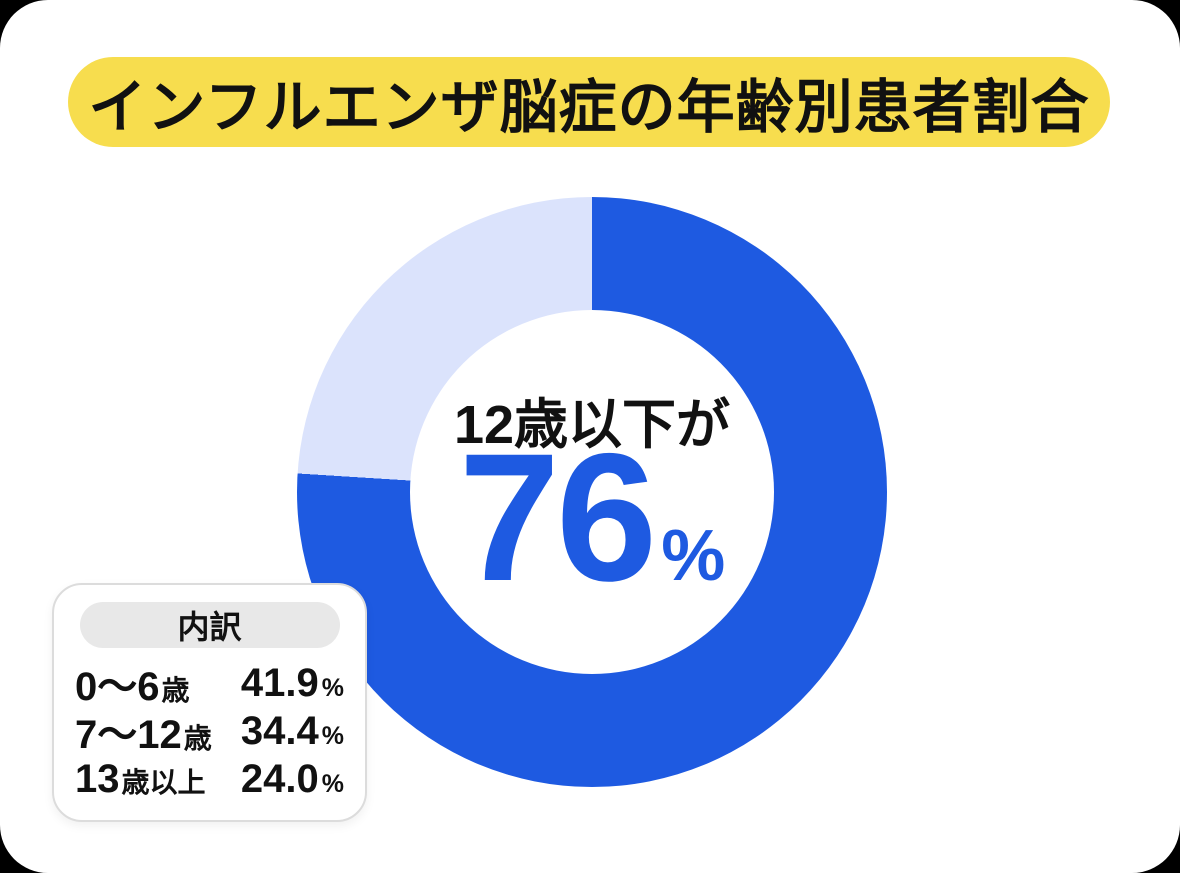 The image size is (1180, 873). I want to click on legend-row: 0〜6歳 41.9%, so click(209, 684).